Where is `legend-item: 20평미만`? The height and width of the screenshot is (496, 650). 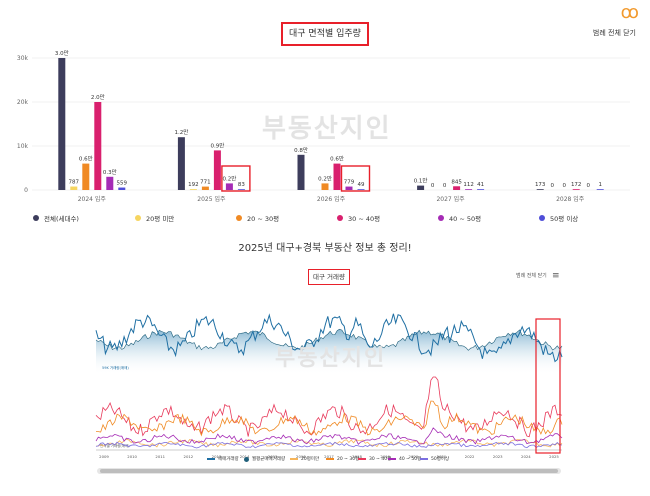
legend-item: 20평미만 is located at coordinates (304, 459).